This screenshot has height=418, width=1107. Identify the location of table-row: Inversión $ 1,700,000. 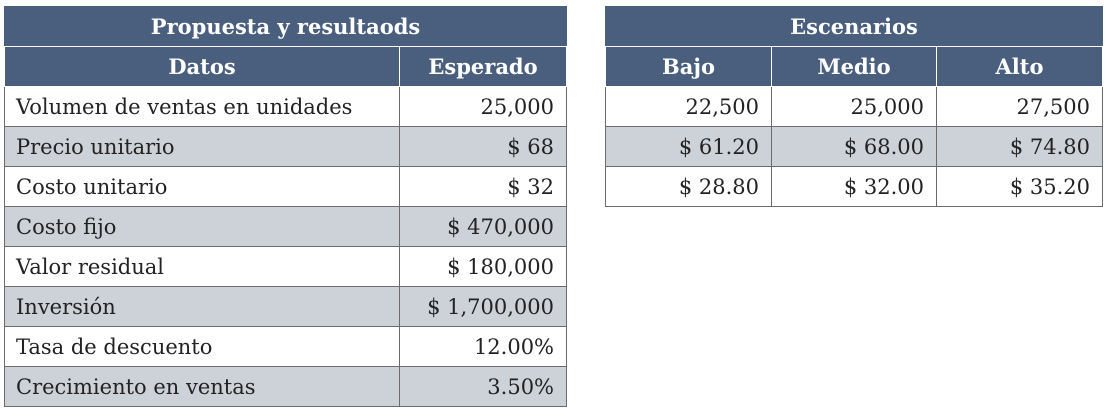
(286, 306).